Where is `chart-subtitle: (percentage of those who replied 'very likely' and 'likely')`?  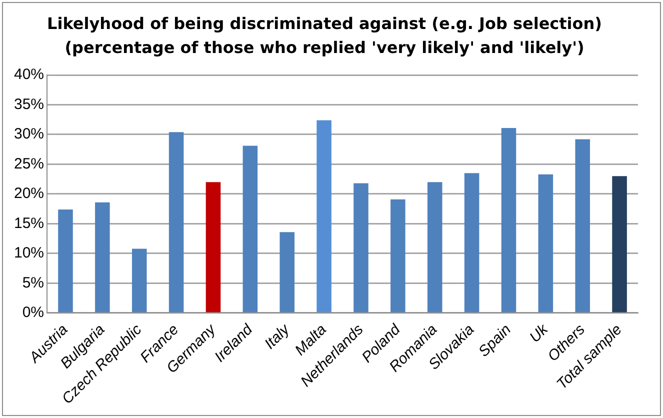
chart-subtitle: (percentage of those who replied 'very likely' and 'likely') is located at coordinates (324, 48).